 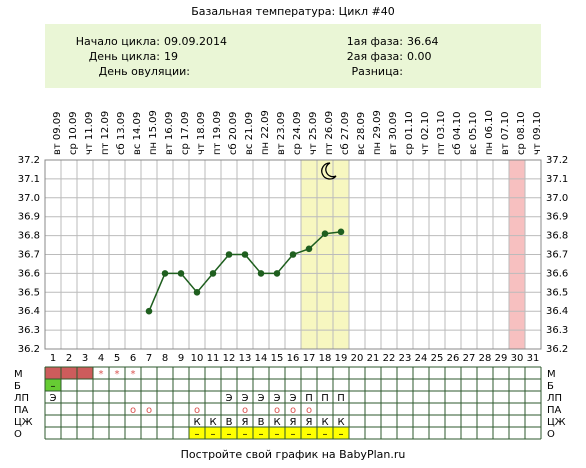 I want to click on date: 29.09, so click(x=377, y=124).